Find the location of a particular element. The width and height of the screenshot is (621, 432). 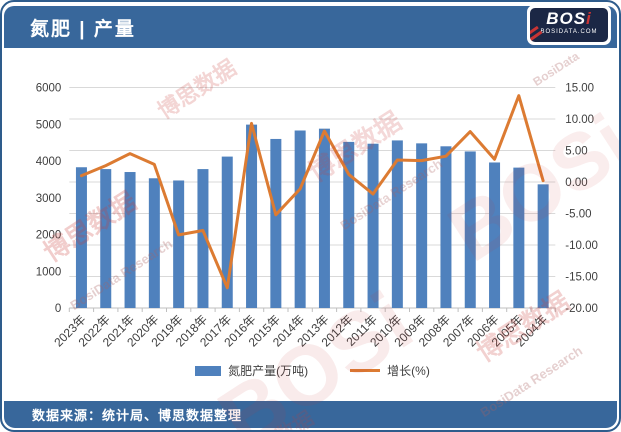

left-axis-tick-label: 0 is located at coordinates (58, 309).